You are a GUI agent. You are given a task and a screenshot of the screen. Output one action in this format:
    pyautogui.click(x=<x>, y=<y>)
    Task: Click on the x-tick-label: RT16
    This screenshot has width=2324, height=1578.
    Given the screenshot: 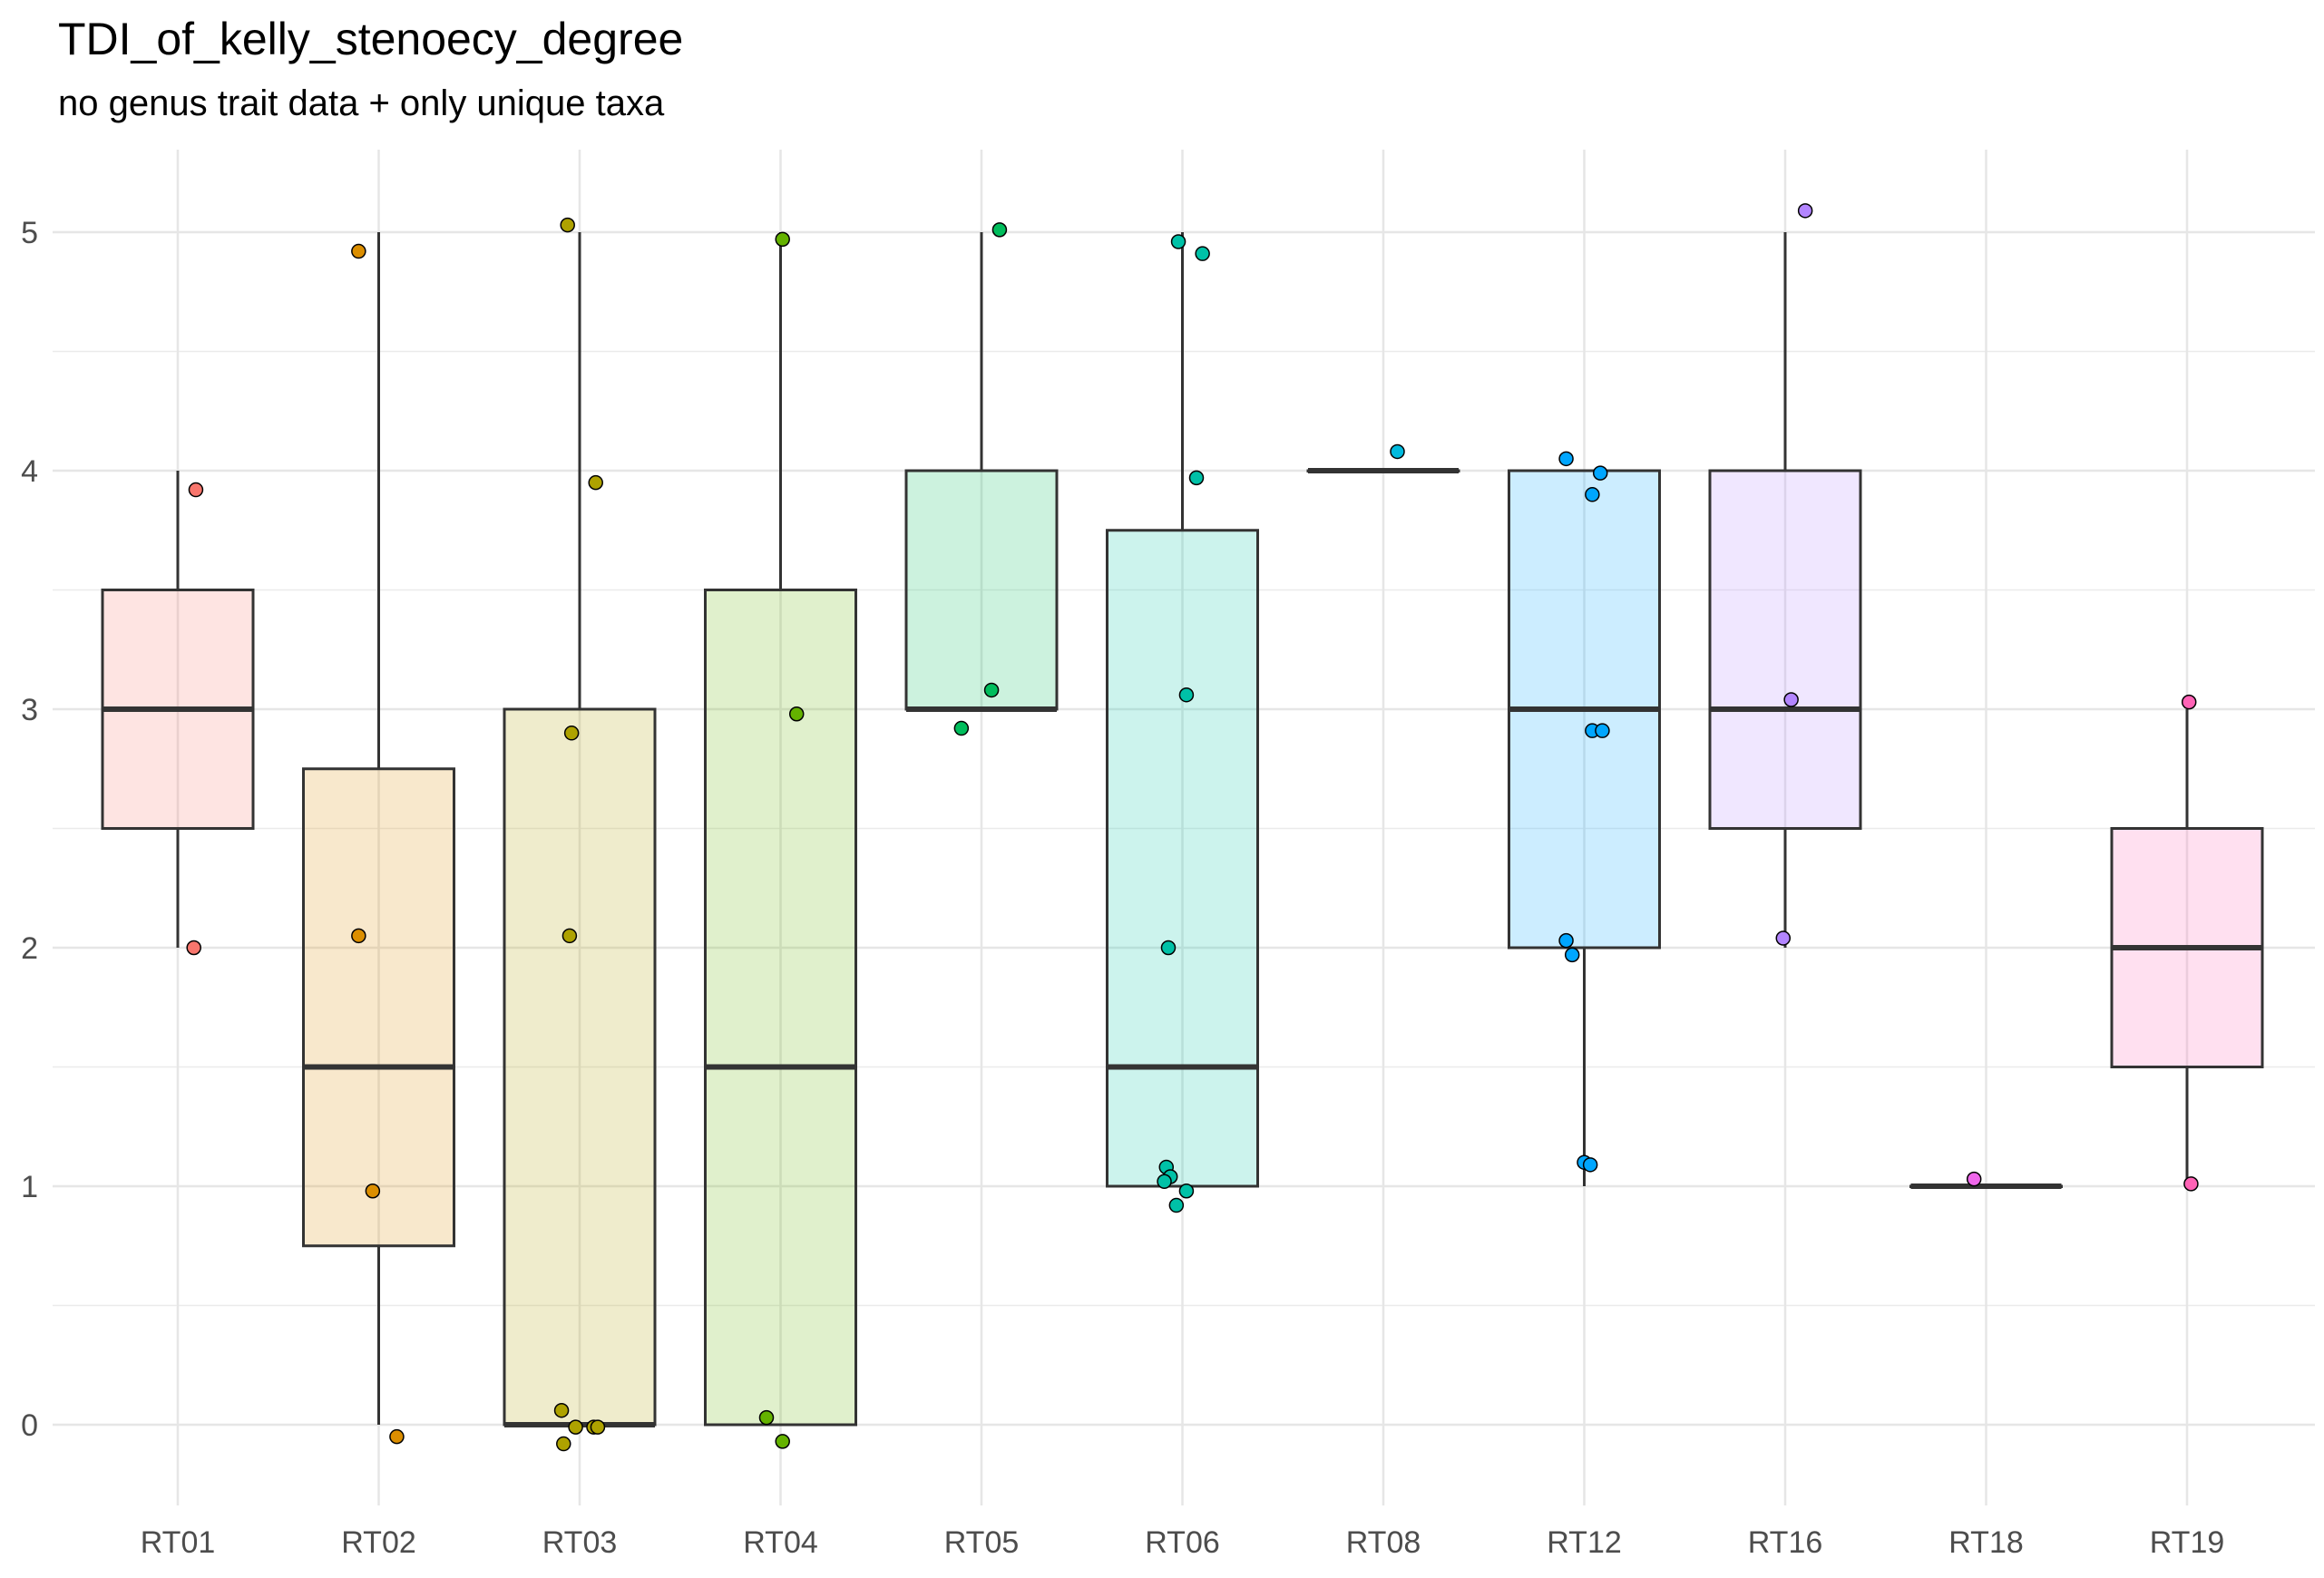 What is the action you would take?
    pyautogui.click(x=1785, y=1543)
    